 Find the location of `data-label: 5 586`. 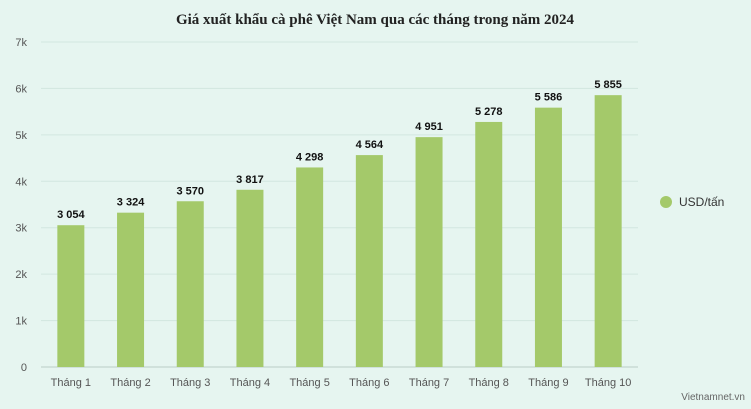

data-label: 5 586 is located at coordinates (549, 98).